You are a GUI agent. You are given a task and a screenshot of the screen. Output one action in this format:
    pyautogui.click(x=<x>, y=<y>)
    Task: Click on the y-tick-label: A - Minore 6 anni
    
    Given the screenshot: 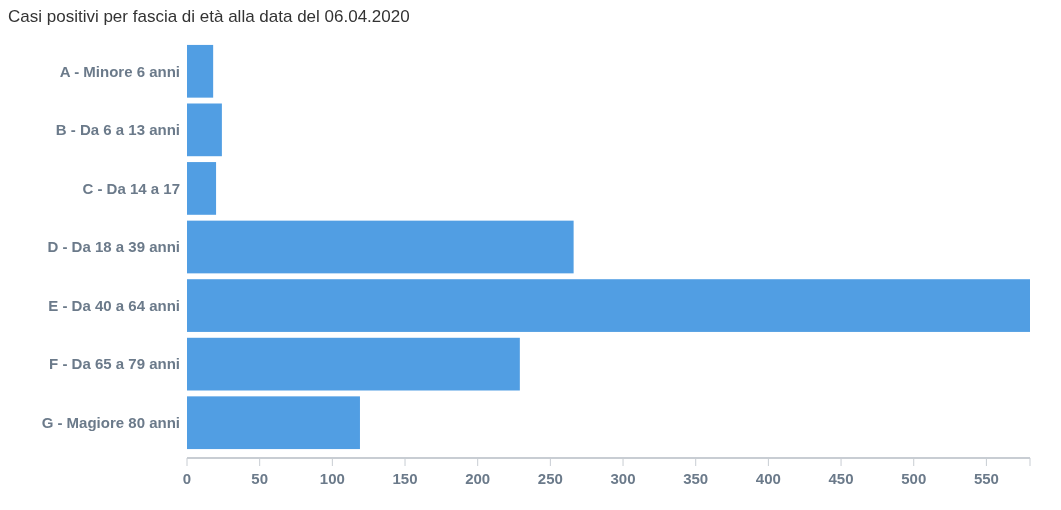 What is the action you would take?
    pyautogui.click(x=119, y=71)
    